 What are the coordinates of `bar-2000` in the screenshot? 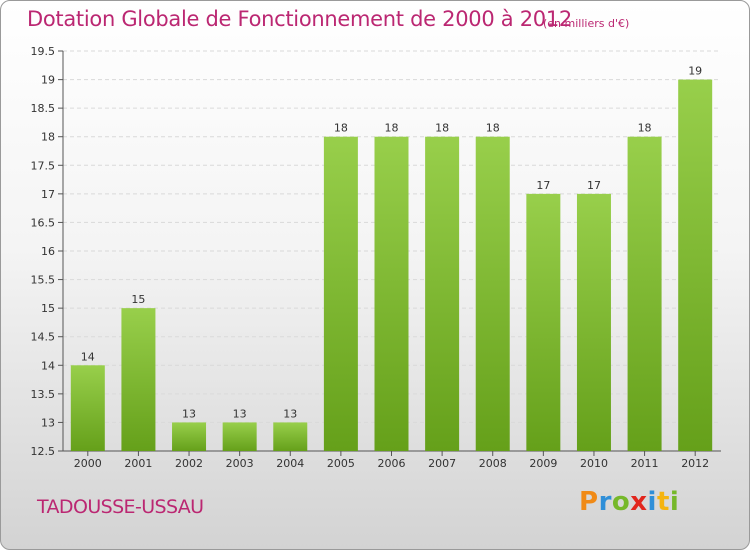 It's located at (87, 408).